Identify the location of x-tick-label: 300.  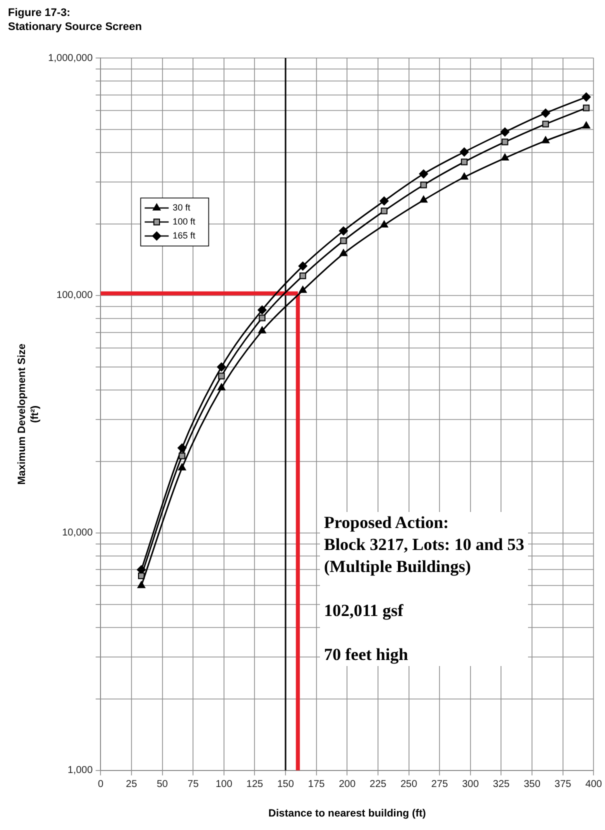
(471, 784).